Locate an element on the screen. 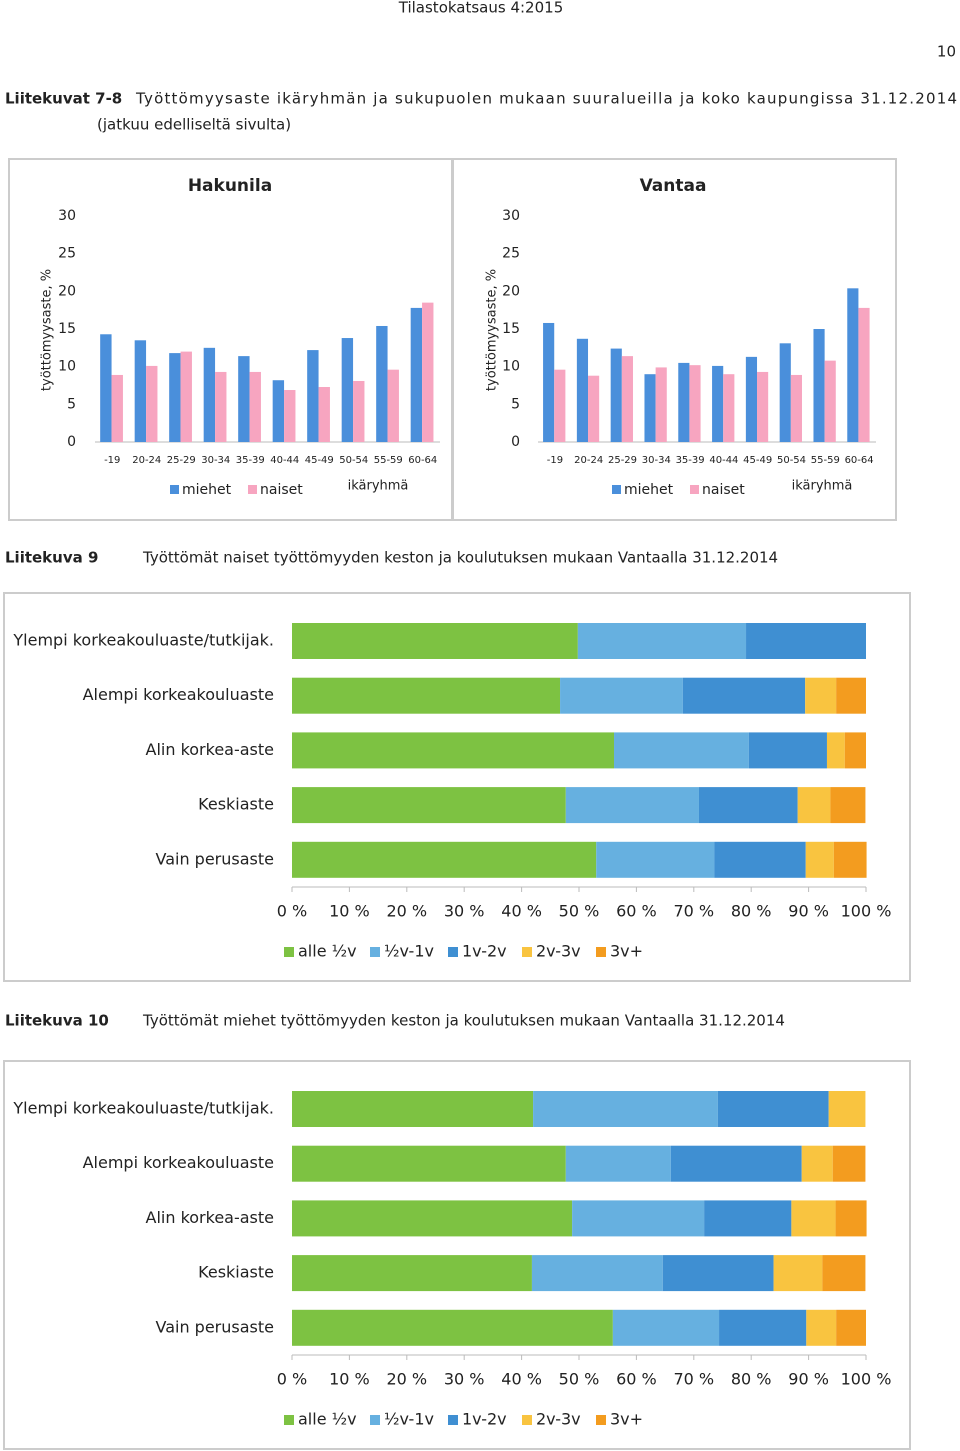 The image size is (960, 1451). y-axis-label: työttömyysaste, % is located at coordinates (492, 330).